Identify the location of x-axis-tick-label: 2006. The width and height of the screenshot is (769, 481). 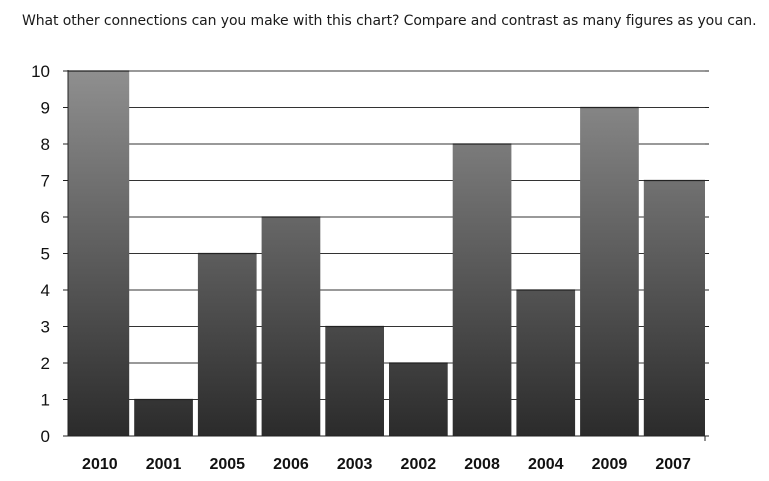
(291, 464).